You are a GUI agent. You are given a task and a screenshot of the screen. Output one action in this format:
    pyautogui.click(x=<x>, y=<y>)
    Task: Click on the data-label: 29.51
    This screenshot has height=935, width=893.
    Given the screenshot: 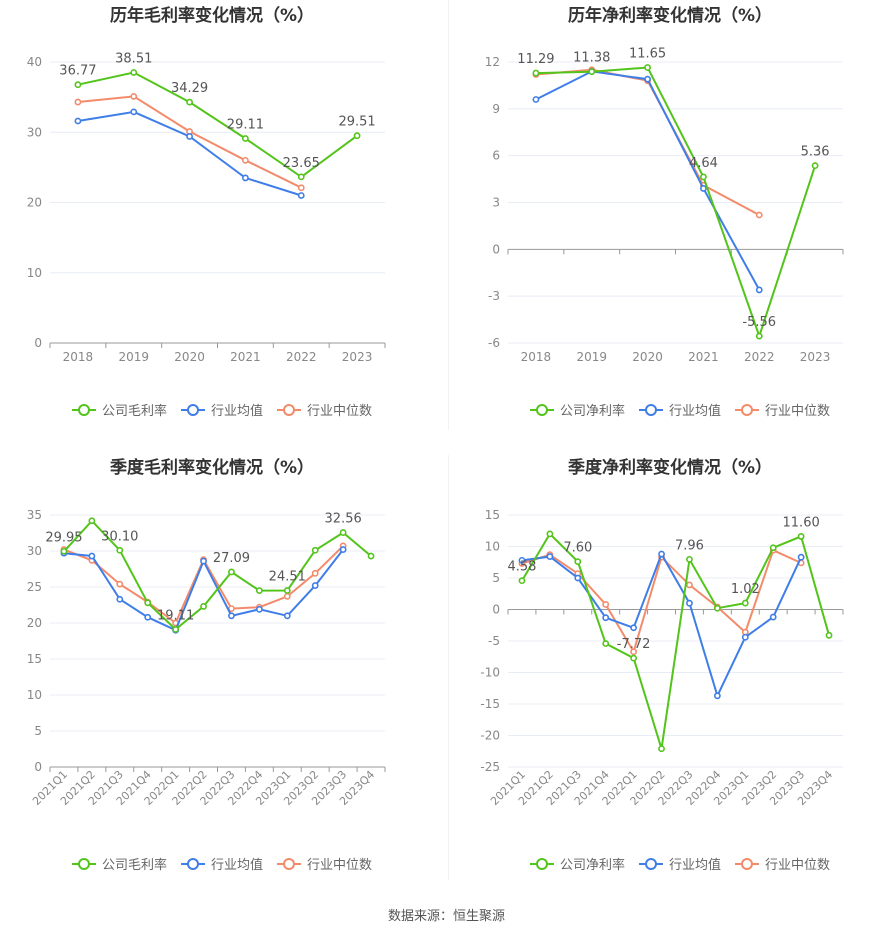 What is the action you would take?
    pyautogui.click(x=356, y=122)
    